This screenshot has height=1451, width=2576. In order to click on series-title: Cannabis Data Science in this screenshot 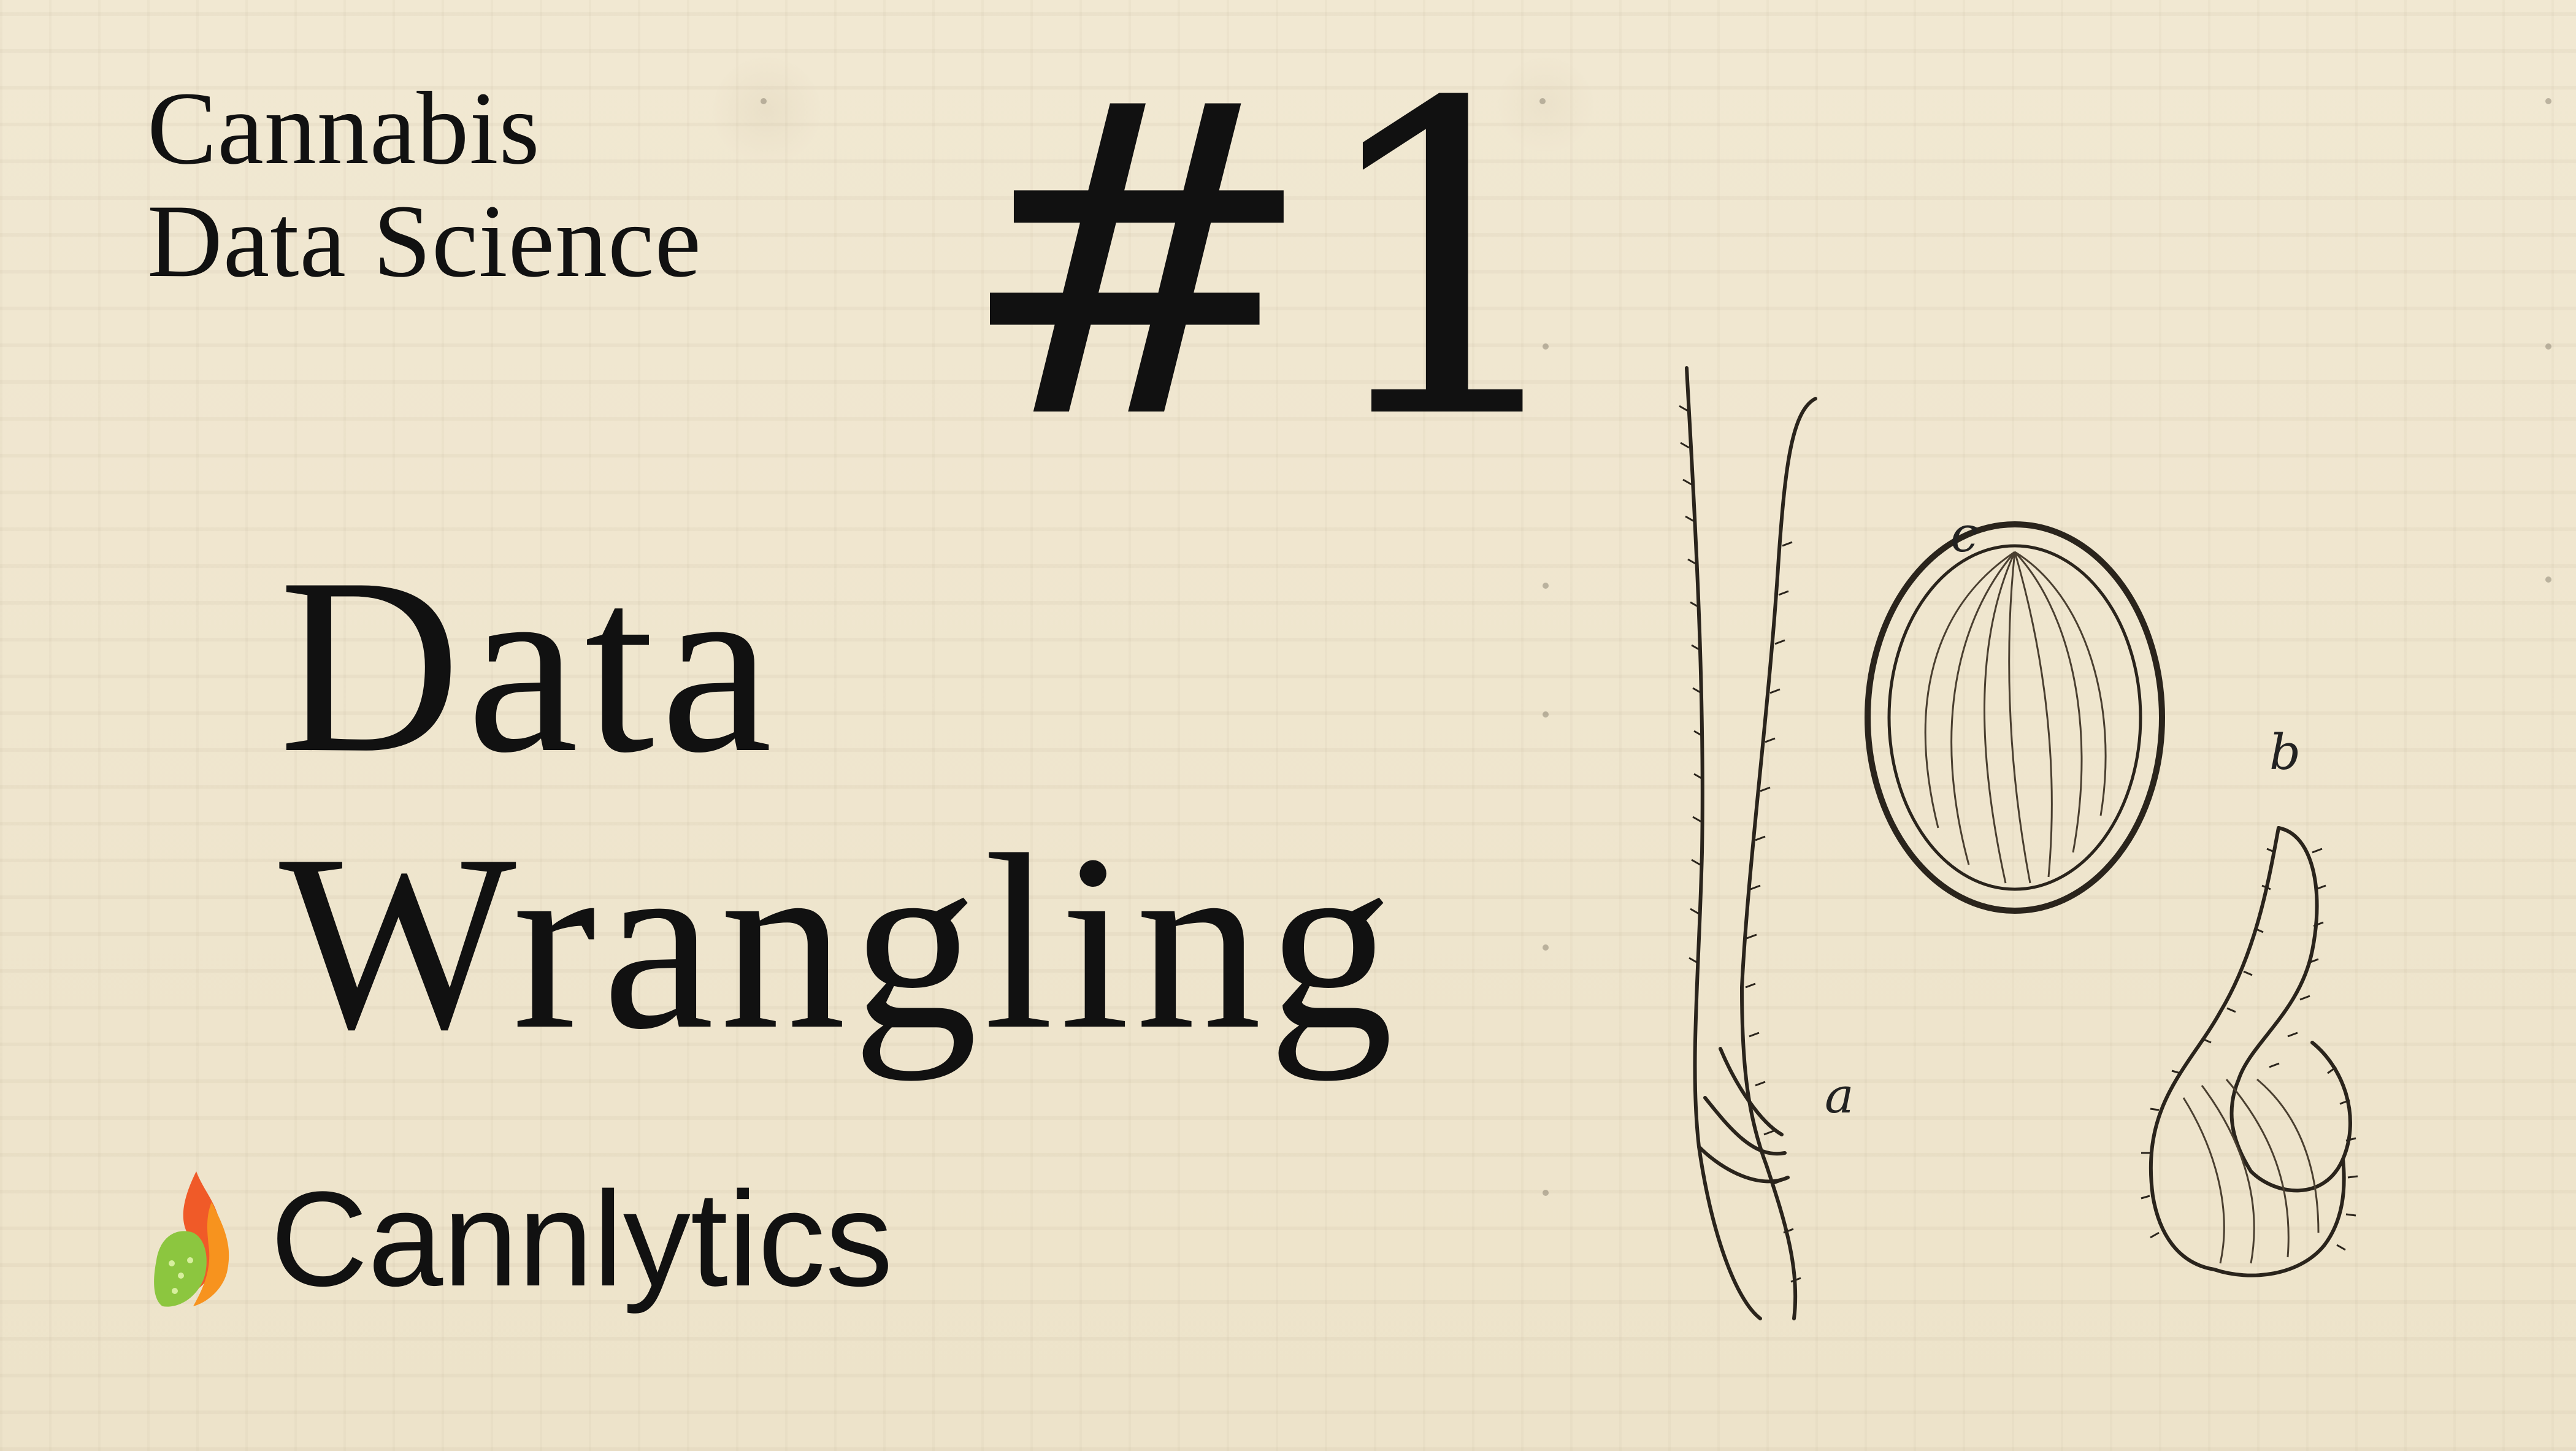, I will do `click(546, 184)`.